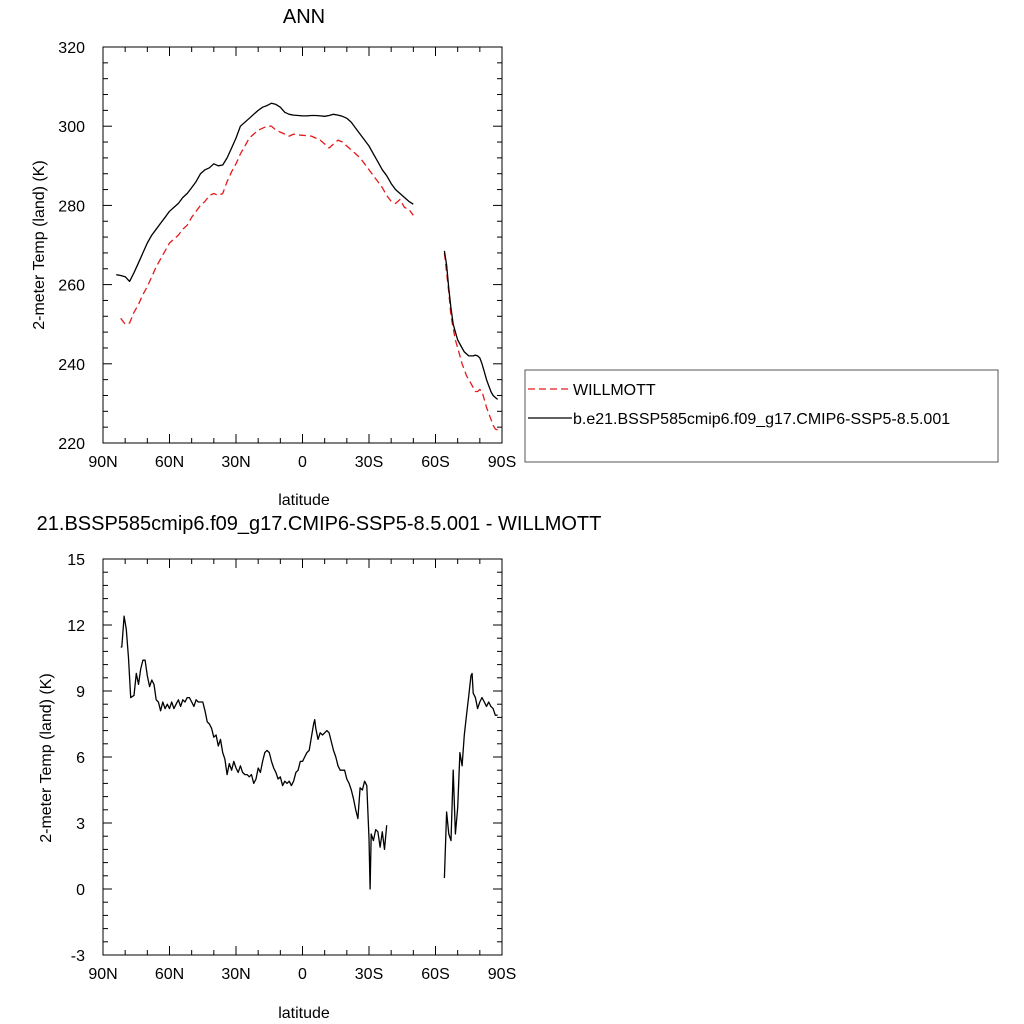  Describe the element at coordinates (46, 758) in the screenshot. I see `bottom-panel-ylabel: 2-meter Temp (land) (K)` at that location.